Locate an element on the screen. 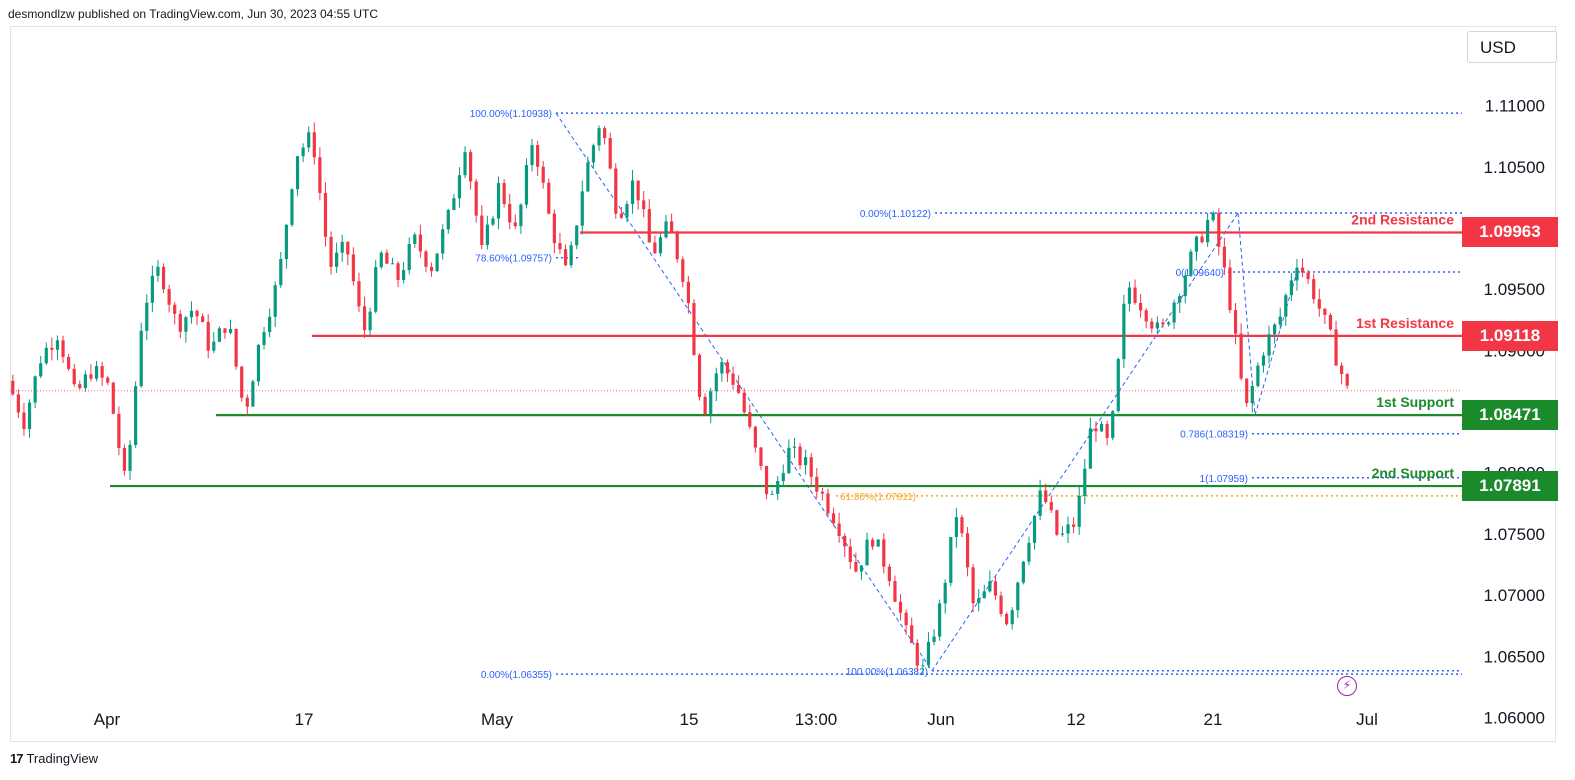 The height and width of the screenshot is (780, 1575). x-tick-label: Jun is located at coordinates (940, 719).